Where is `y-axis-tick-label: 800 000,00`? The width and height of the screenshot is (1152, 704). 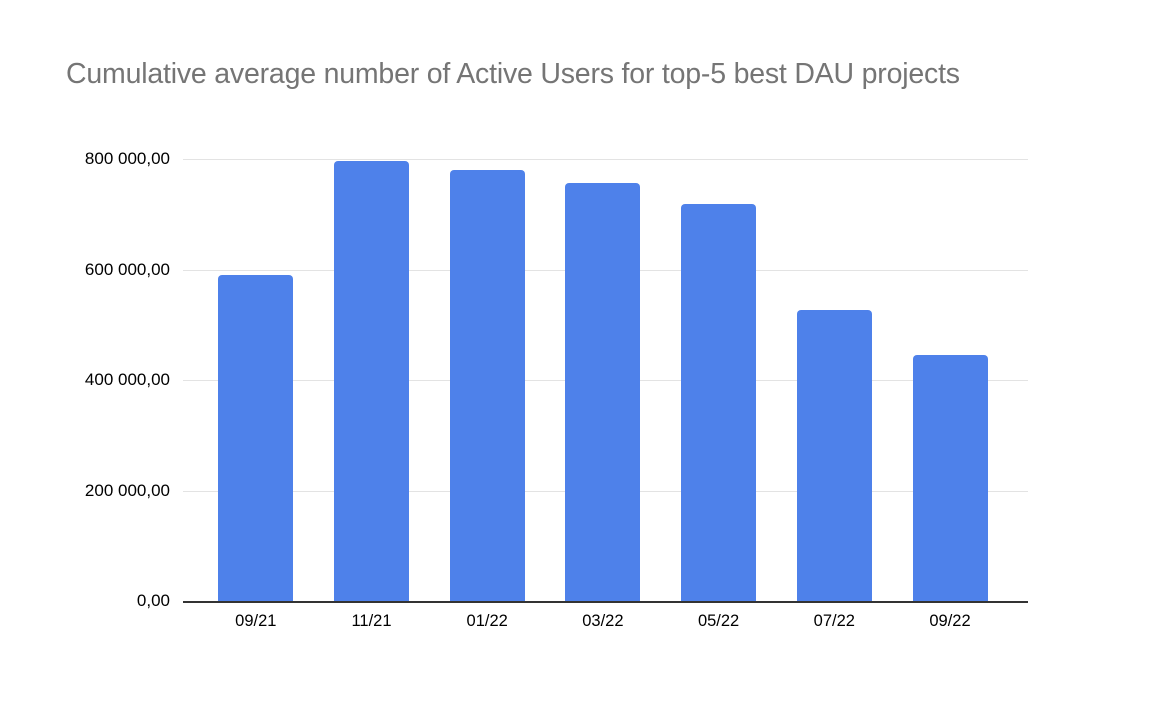 y-axis-tick-label: 800 000,00 is located at coordinates (127, 158).